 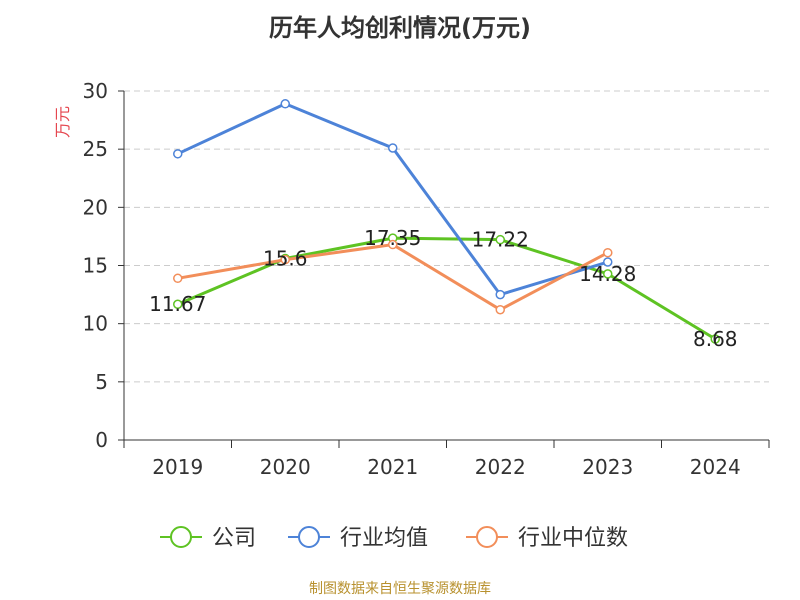 I want to click on x-tick-label: 2021, so click(x=392, y=467).